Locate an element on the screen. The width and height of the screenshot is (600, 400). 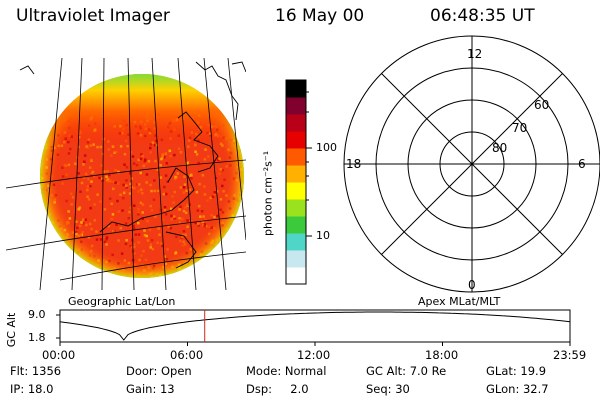
colorbar-scale is located at coordinates (296, 182).